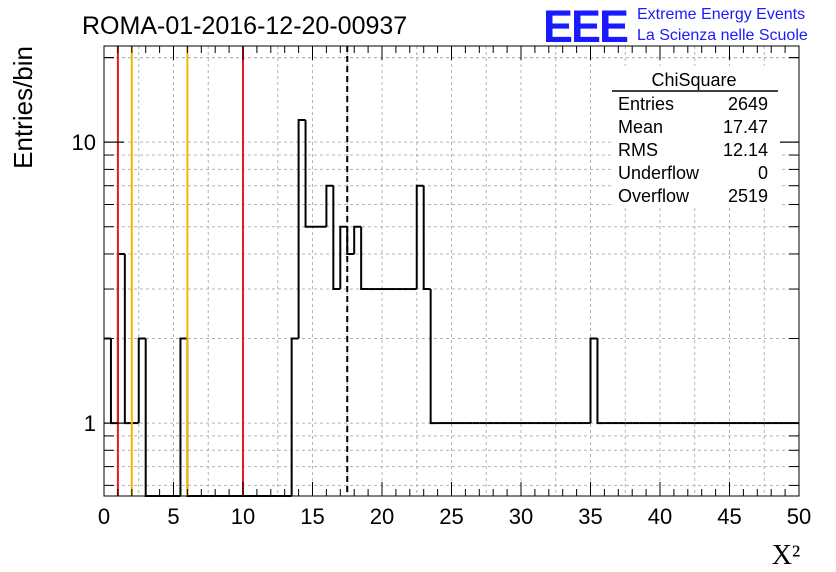 The image size is (836, 572). I want to click on y-tick-label: 10, so click(84, 142).